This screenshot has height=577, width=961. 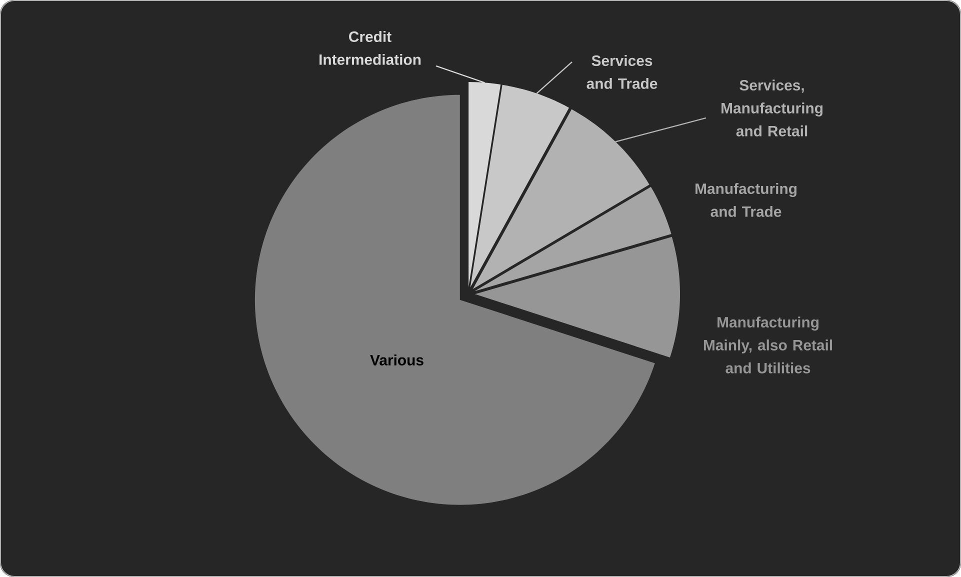 I want to click on slice-label: Credit Intermediation, so click(x=370, y=48).